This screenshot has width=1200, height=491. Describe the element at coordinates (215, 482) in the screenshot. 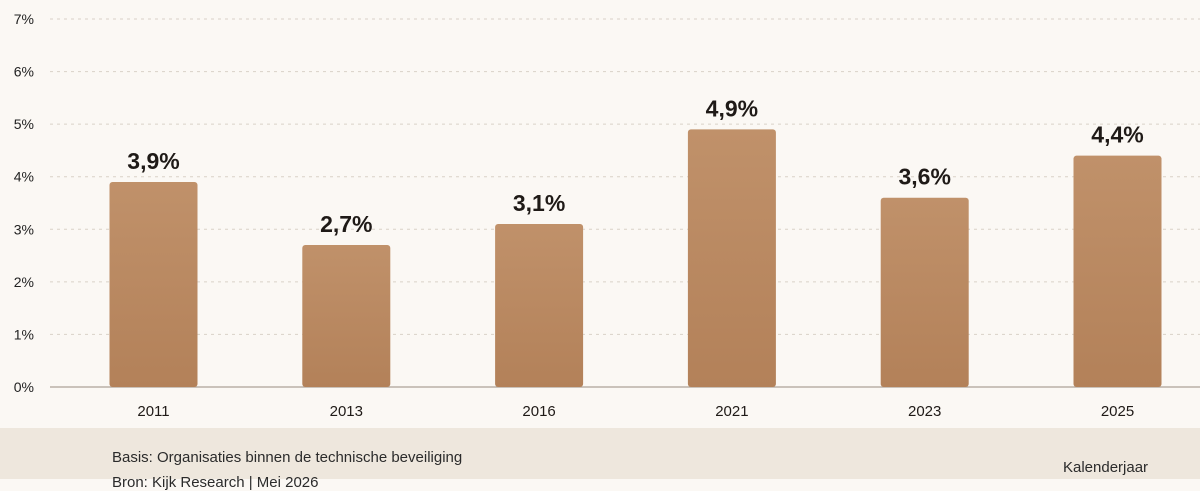

I see `source-note: Bron: Kijk Research | Mei 2026` at that location.